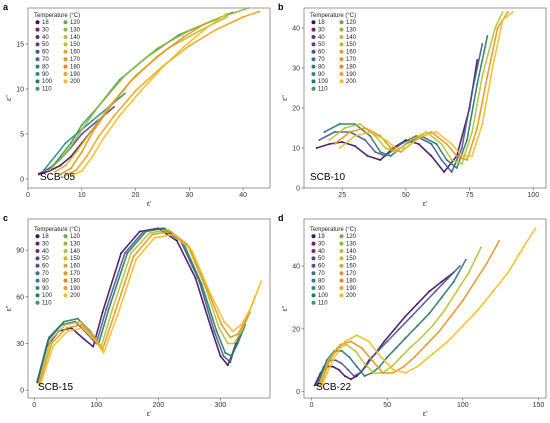 The image size is (550, 423). I want to click on sample-label: SCB-15, so click(55, 387).